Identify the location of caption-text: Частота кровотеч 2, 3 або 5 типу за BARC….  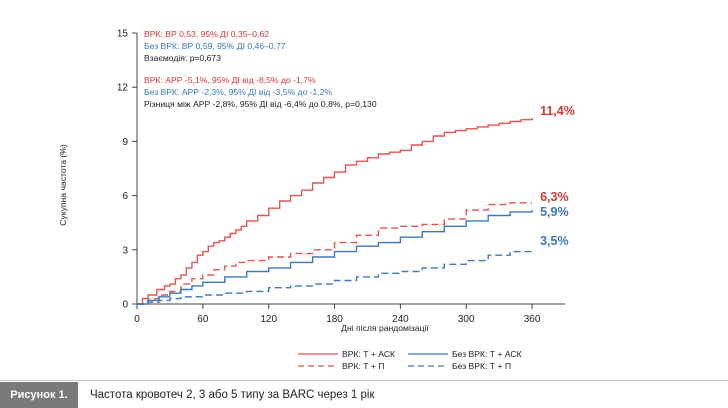
(232, 395).